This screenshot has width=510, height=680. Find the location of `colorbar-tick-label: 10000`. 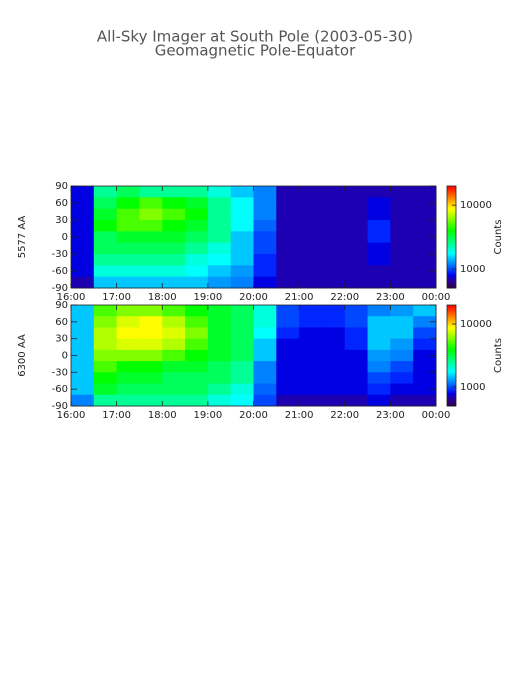

colorbar-tick-label: 10000 is located at coordinates (476, 205).